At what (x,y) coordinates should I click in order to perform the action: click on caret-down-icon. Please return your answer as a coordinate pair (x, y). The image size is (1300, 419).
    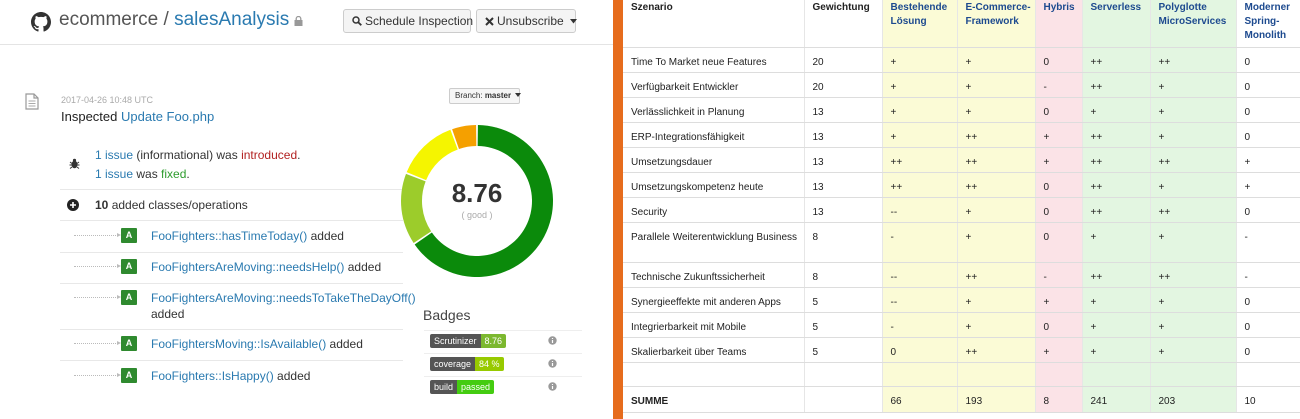
    Looking at the image, I should click on (518, 95).